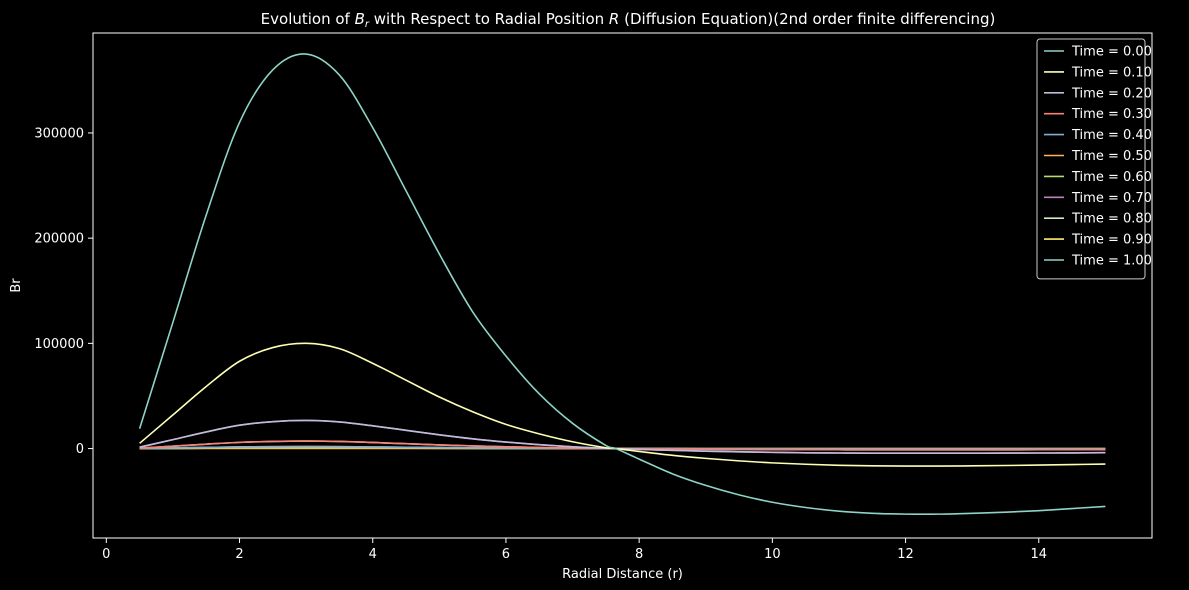 This screenshot has height=590, width=1189. Describe the element at coordinates (1111, 198) in the screenshot. I see `legend-label: Time = 0.70` at that location.